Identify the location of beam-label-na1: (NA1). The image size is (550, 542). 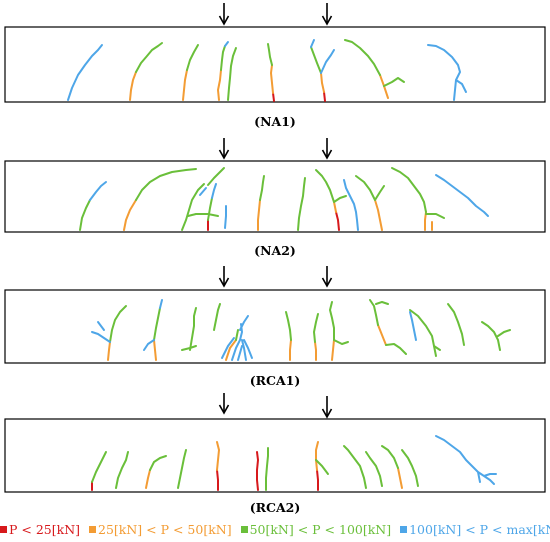
(275, 121).